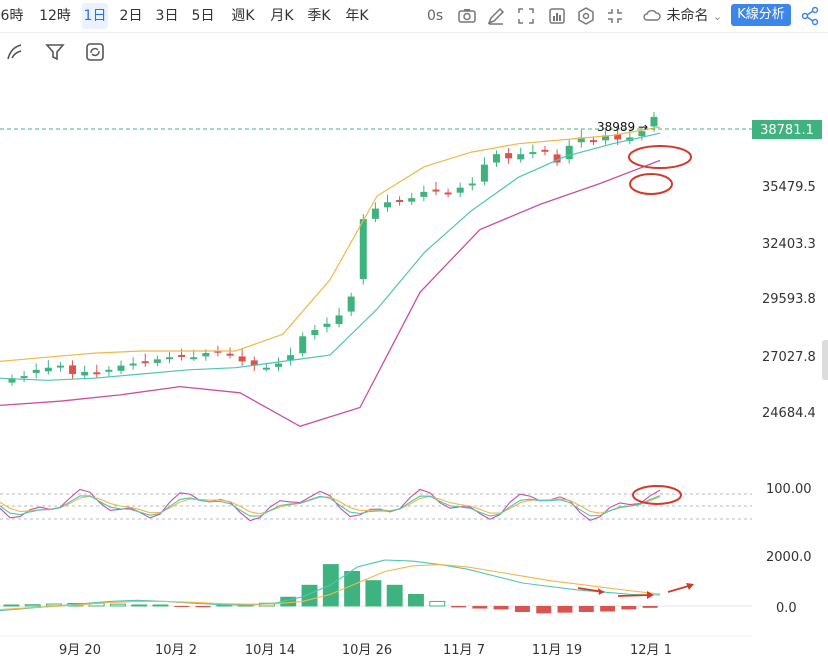  What do you see at coordinates (557, 16) in the screenshot?
I see `indicator-icon` at bounding box center [557, 16].